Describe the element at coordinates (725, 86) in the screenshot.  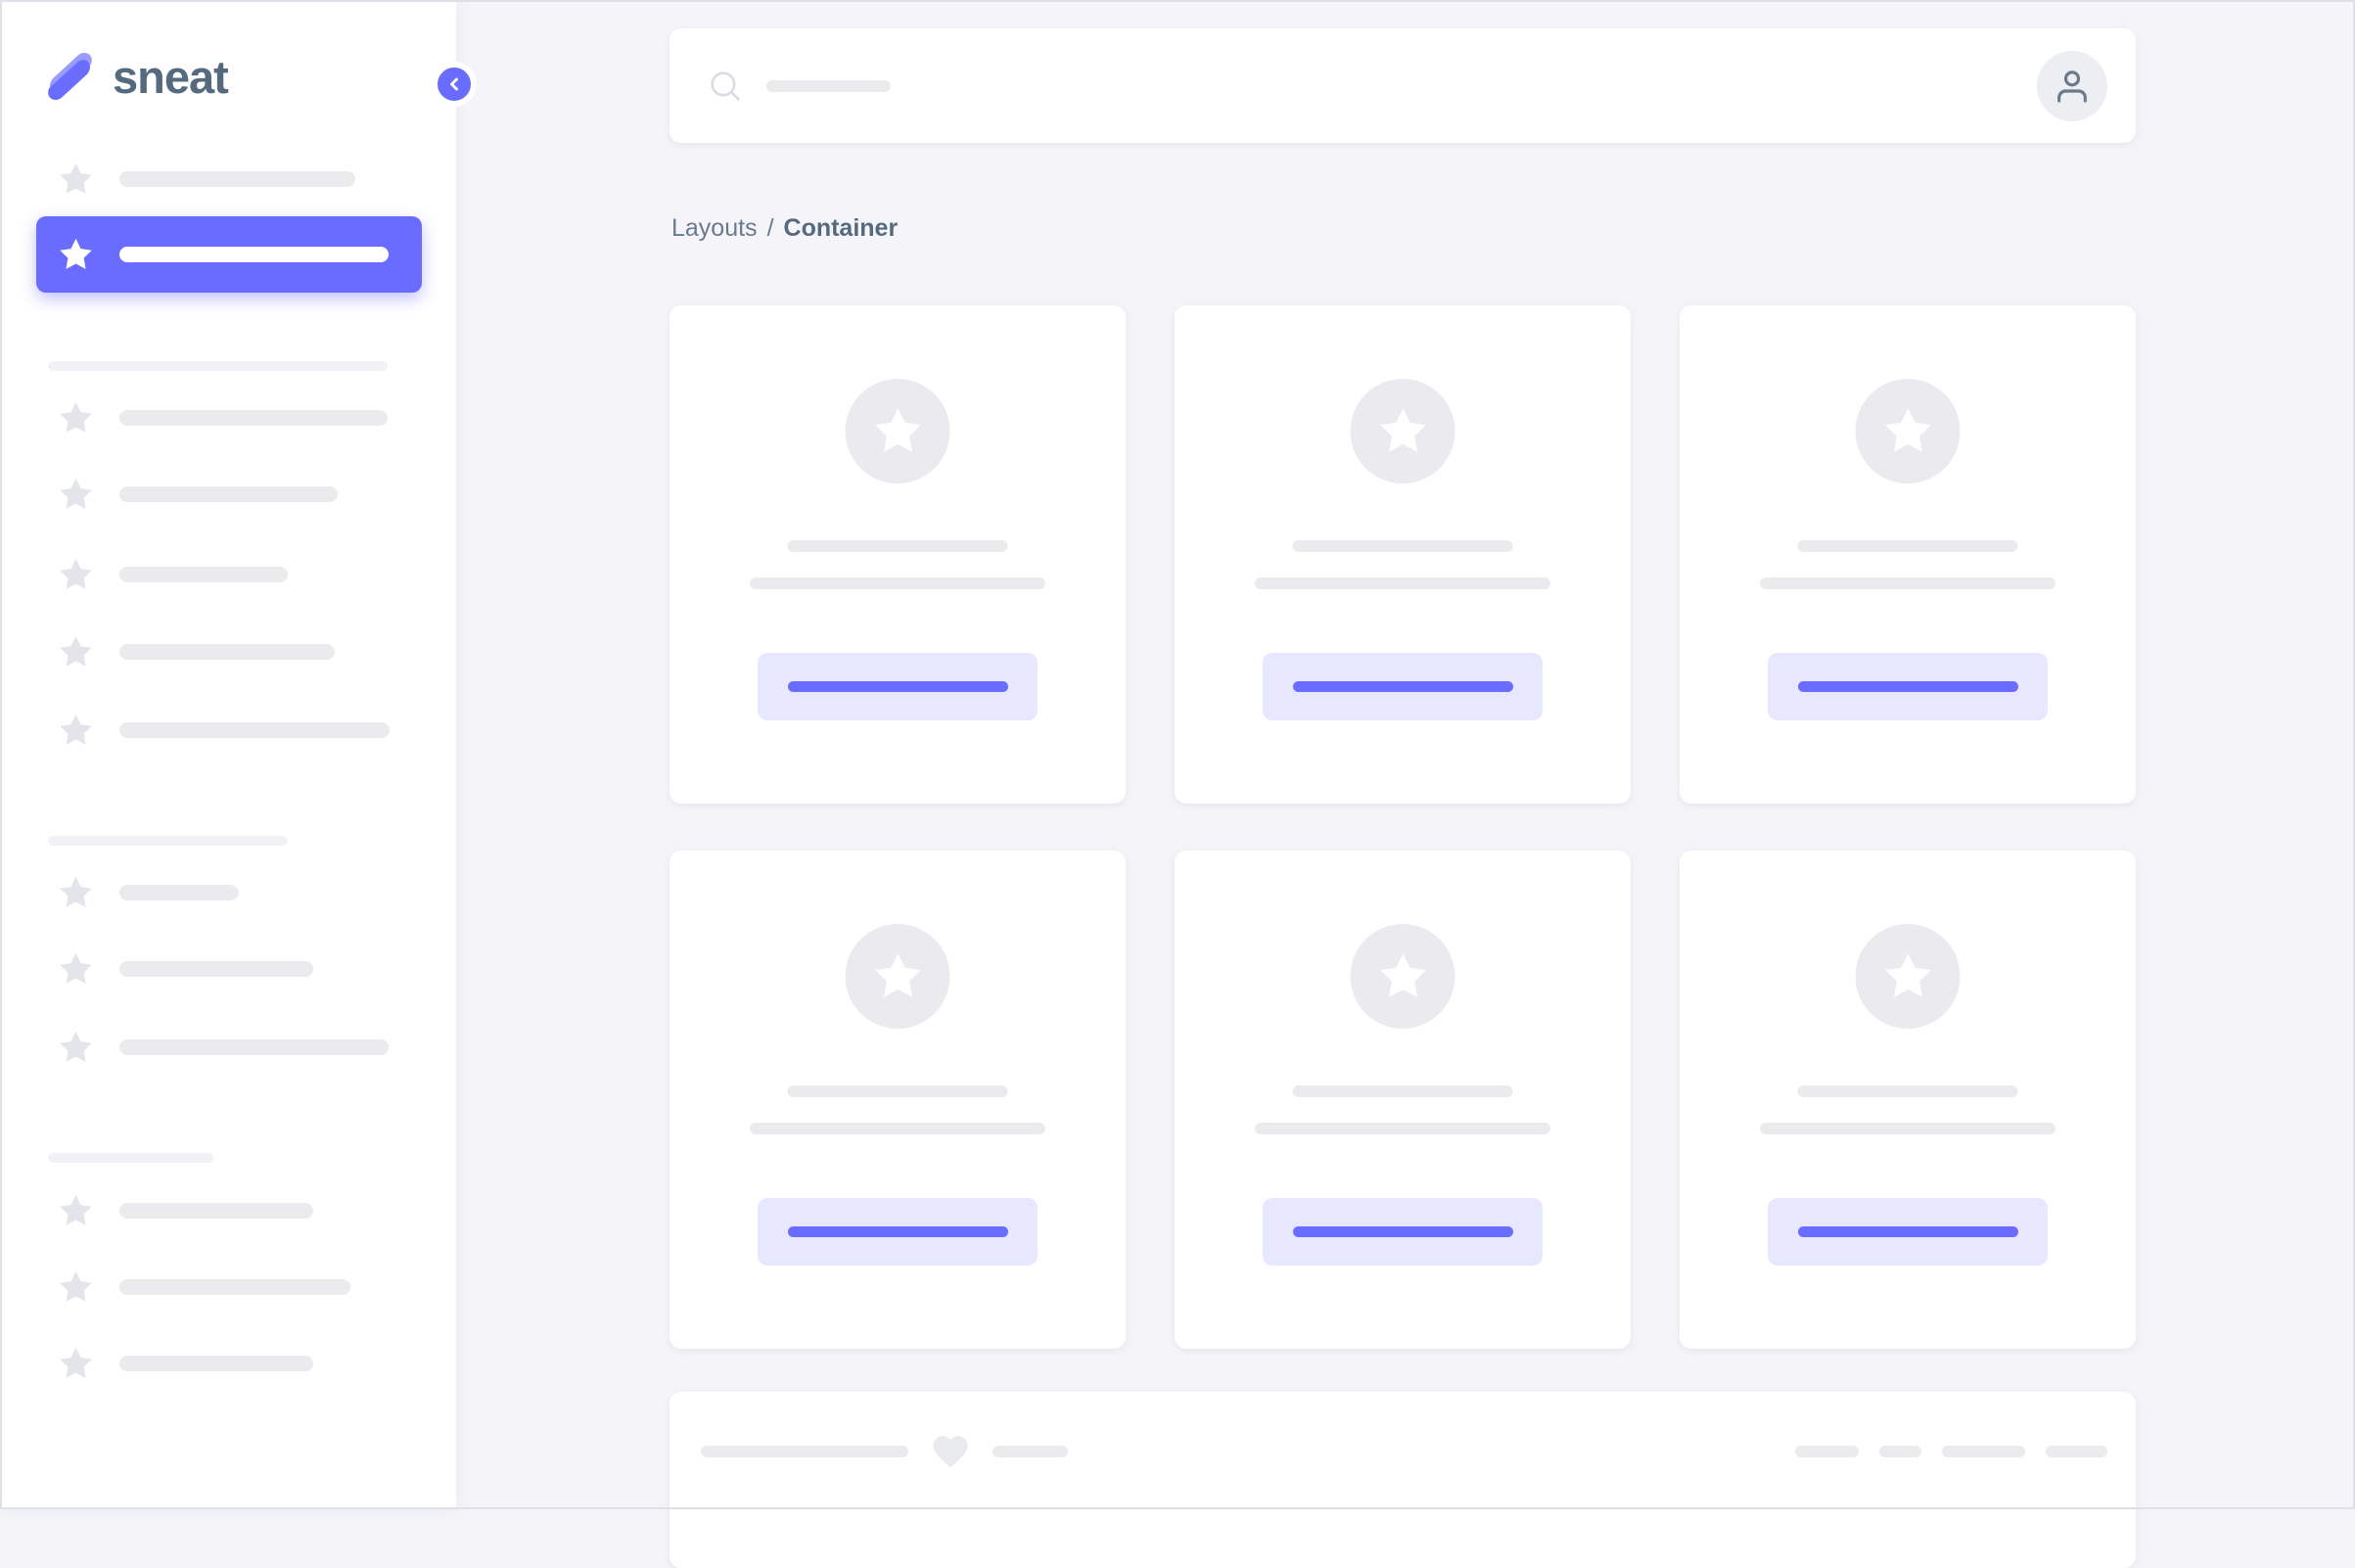
I see `search-icon` at that location.